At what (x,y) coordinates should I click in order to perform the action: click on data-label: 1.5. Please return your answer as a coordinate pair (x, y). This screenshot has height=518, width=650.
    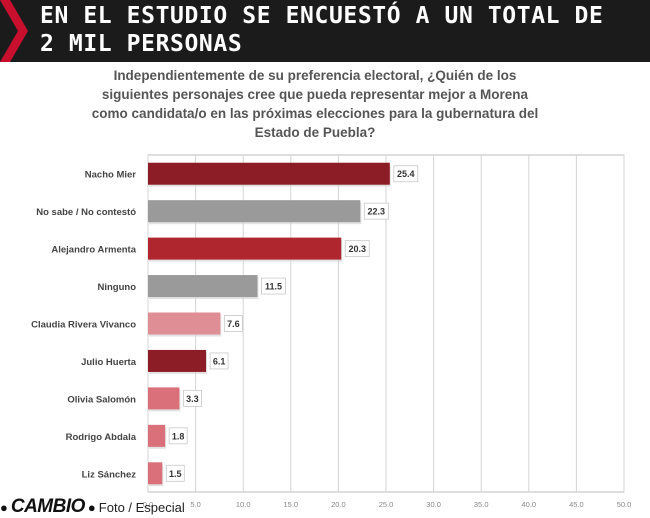
    Looking at the image, I should click on (175, 474).